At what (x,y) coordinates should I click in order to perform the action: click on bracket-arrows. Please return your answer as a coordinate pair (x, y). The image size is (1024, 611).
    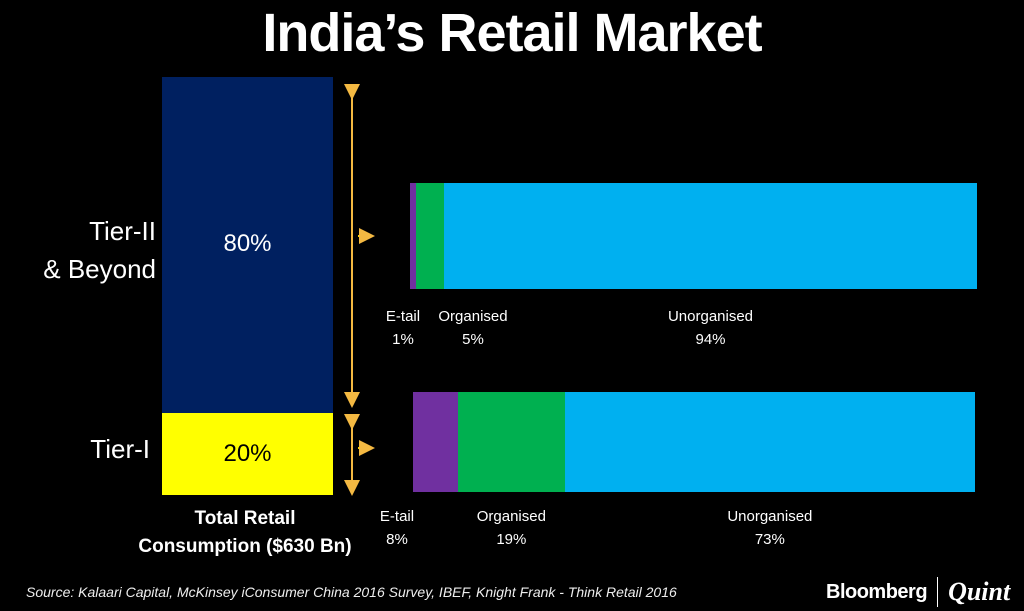
    Looking at the image, I should click on (359, 290).